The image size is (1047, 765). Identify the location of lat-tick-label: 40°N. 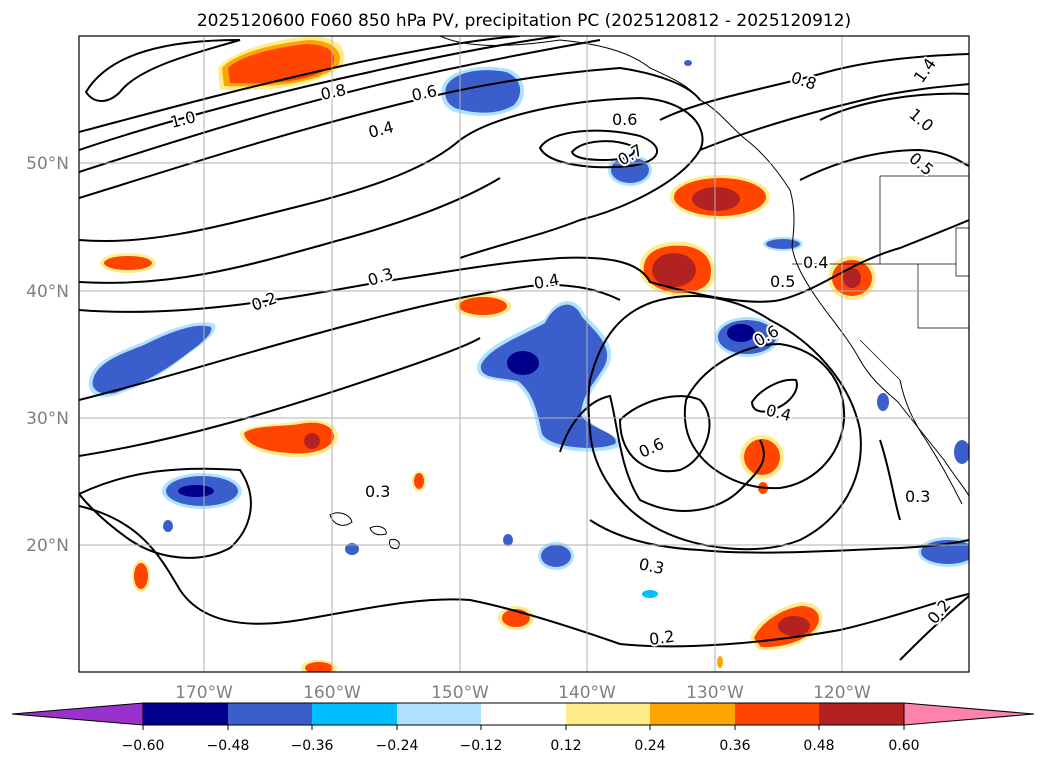
(47, 292).